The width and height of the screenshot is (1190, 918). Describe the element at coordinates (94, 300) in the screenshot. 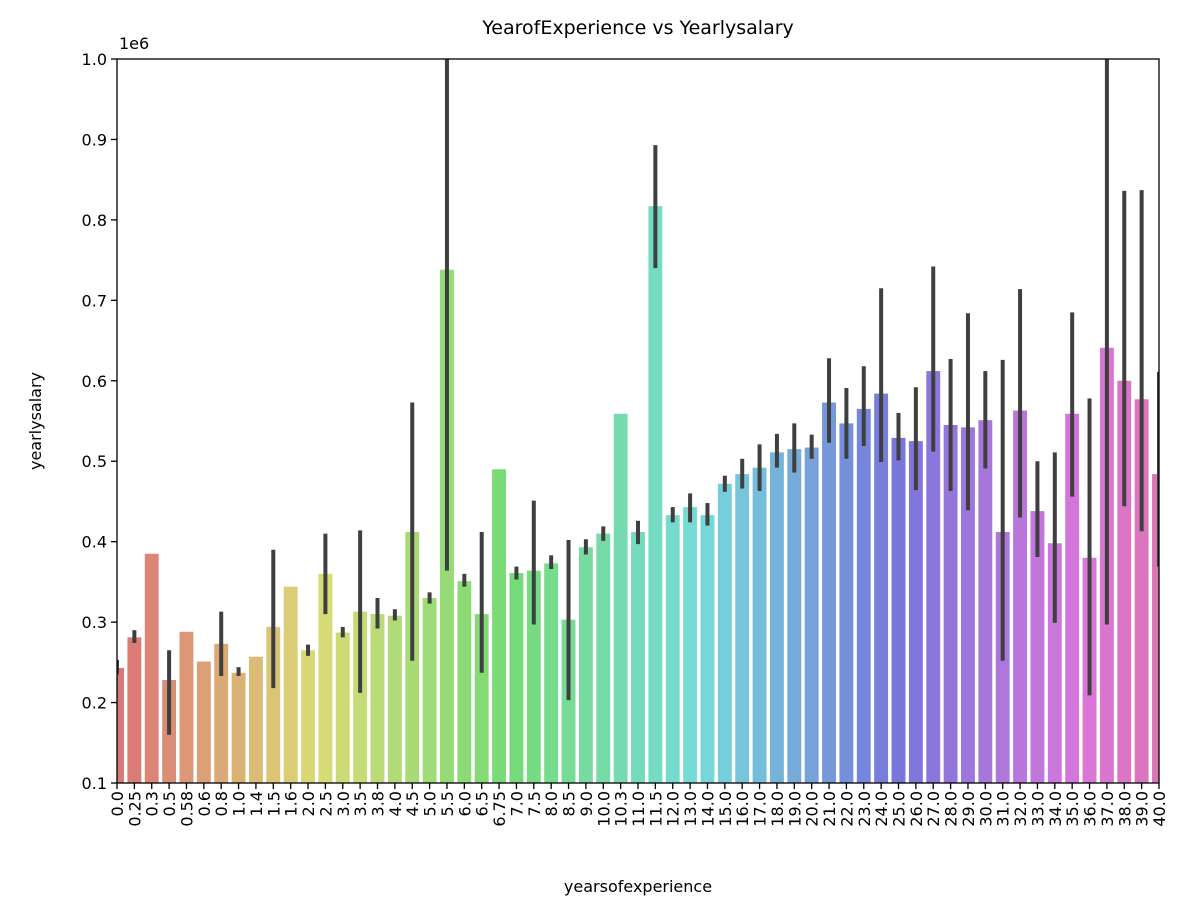

I see `y-tick-label: 0.7` at that location.